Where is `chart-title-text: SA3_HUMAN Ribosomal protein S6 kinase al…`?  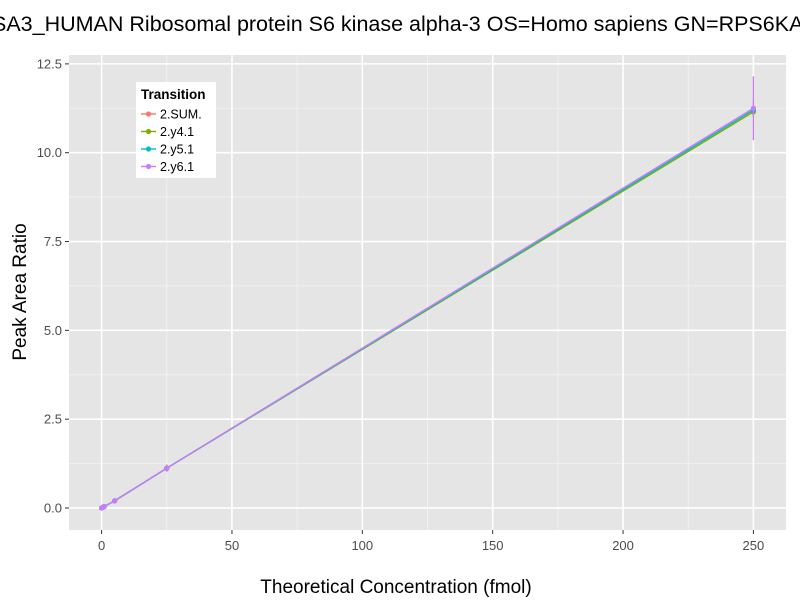 chart-title-text: SA3_HUMAN Ribosomal protein S6 kinase al… is located at coordinates (400, 24).